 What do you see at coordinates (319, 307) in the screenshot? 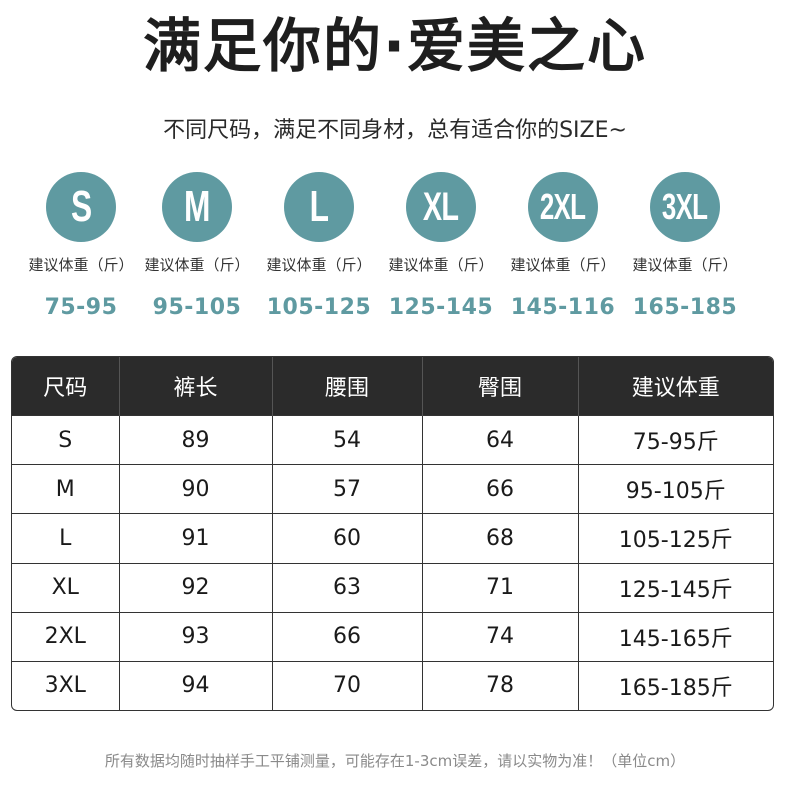
I see `weight-range: 105-125` at bounding box center [319, 307].